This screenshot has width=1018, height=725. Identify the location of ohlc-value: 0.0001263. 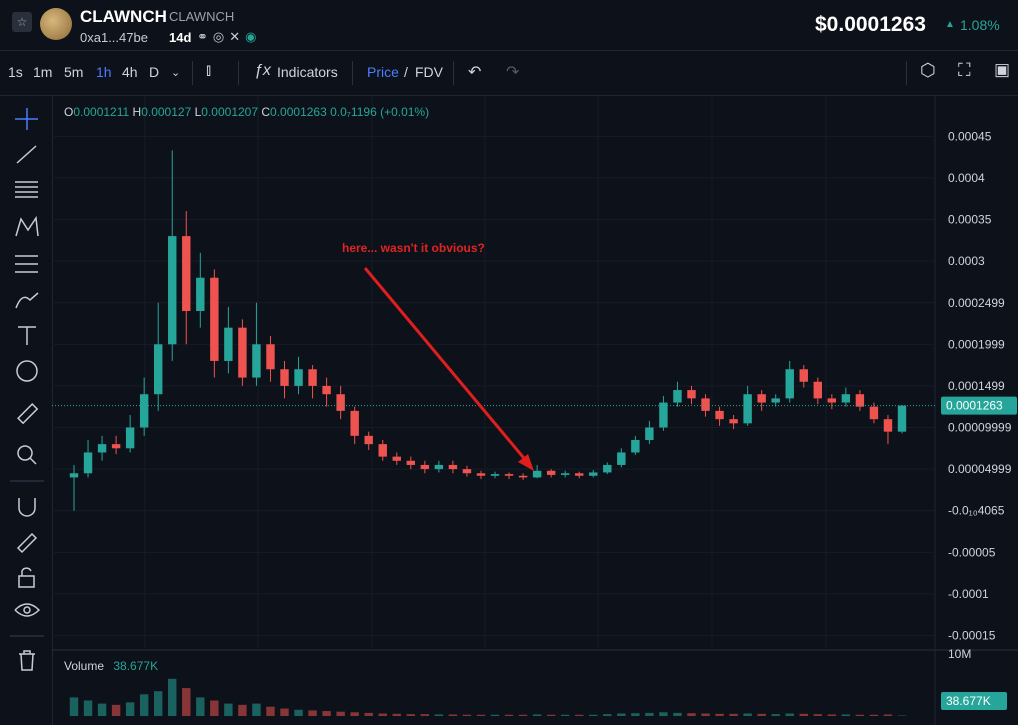
(298, 112).